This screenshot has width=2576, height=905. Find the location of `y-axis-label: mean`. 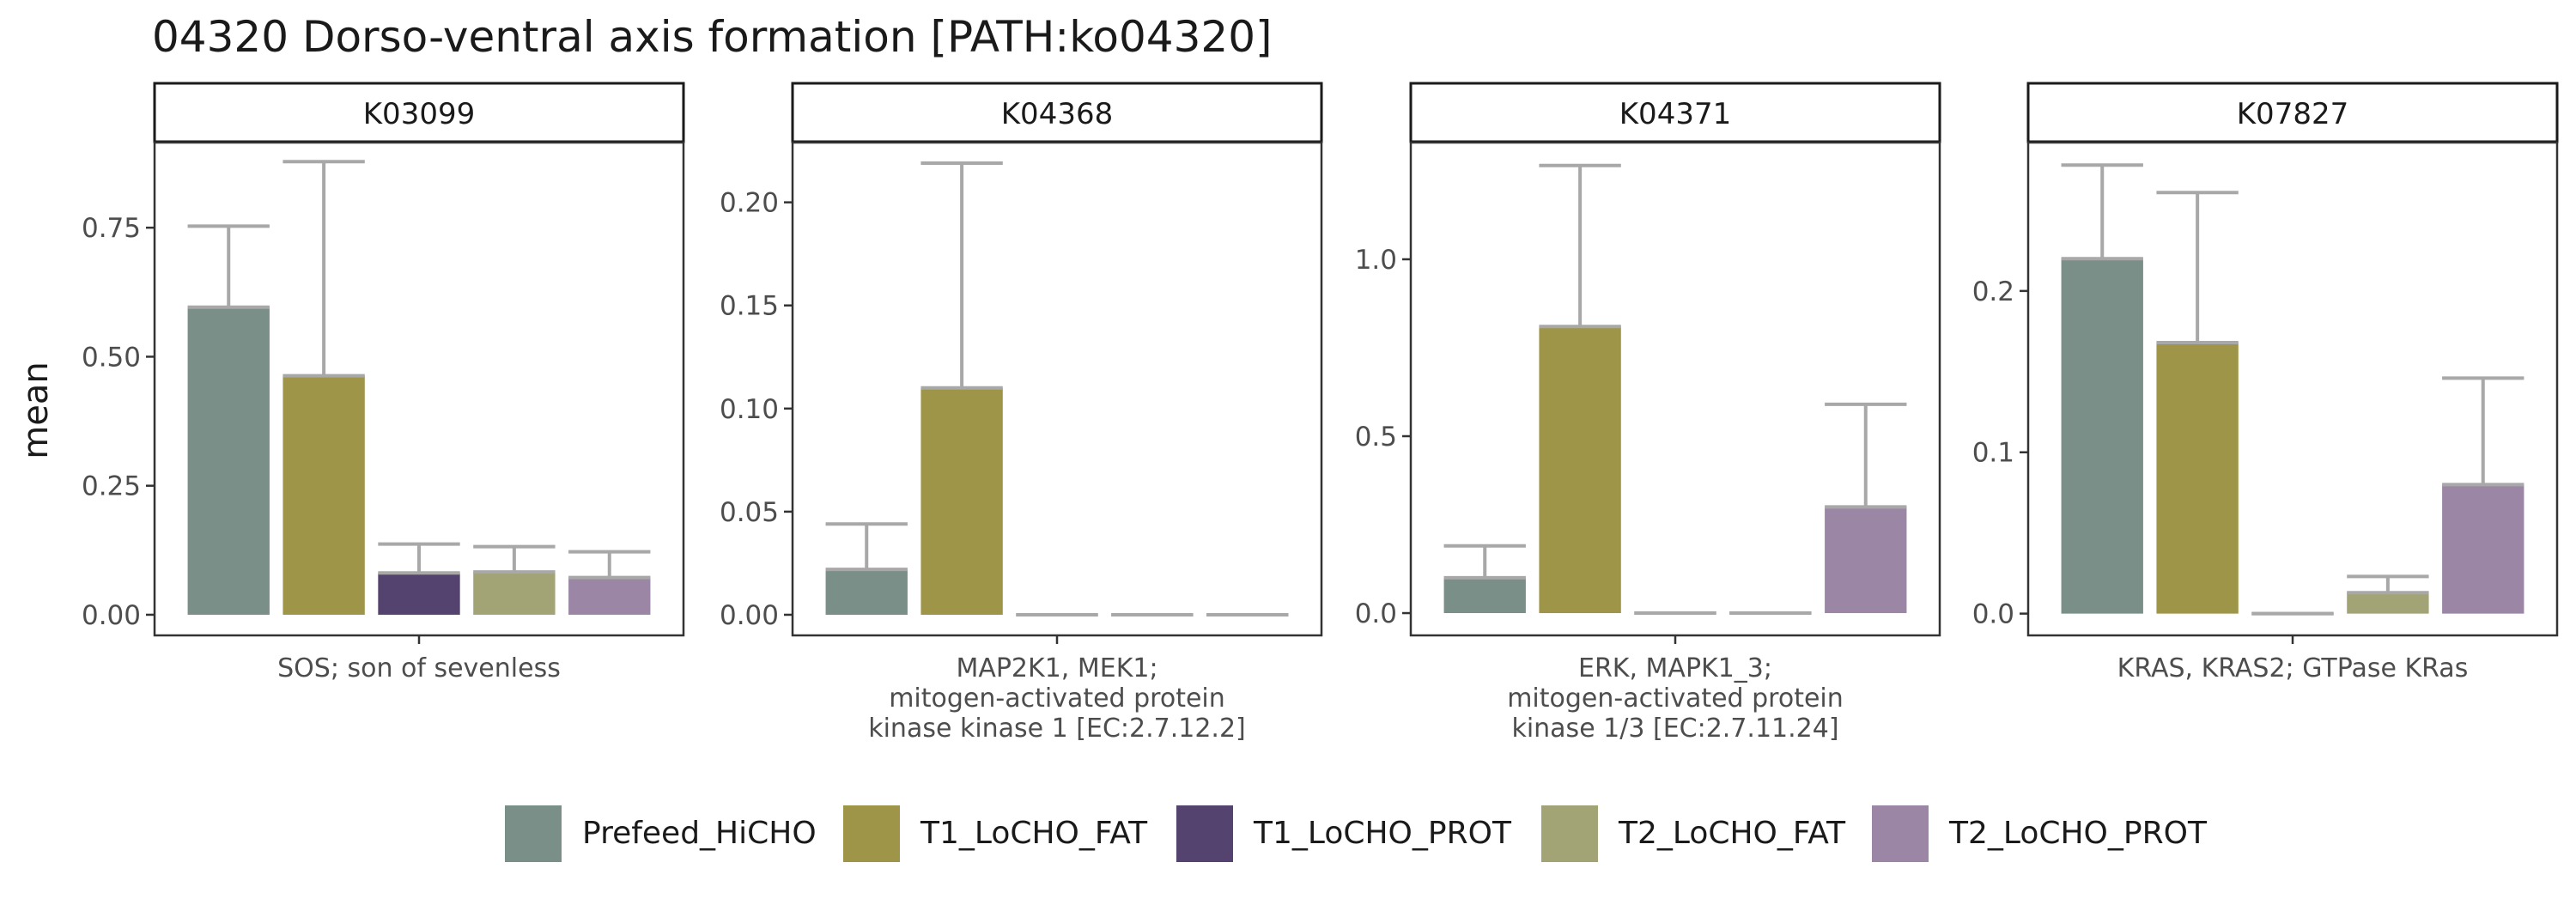

y-axis-label: mean is located at coordinates (36, 410).